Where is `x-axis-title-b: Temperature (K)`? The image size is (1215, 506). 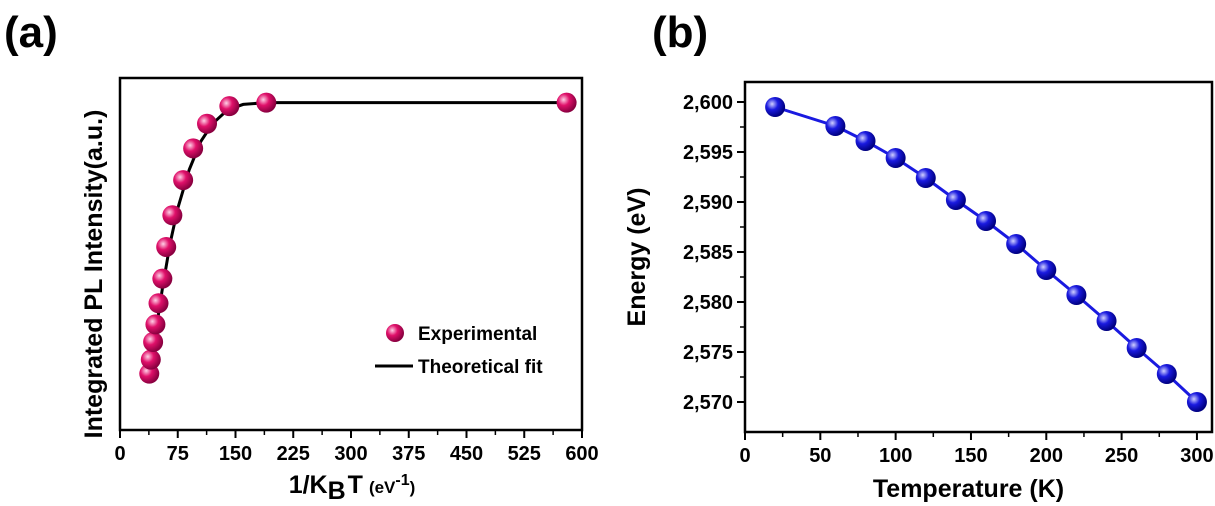 x-axis-title-b: Temperature (K) is located at coordinates (968, 489).